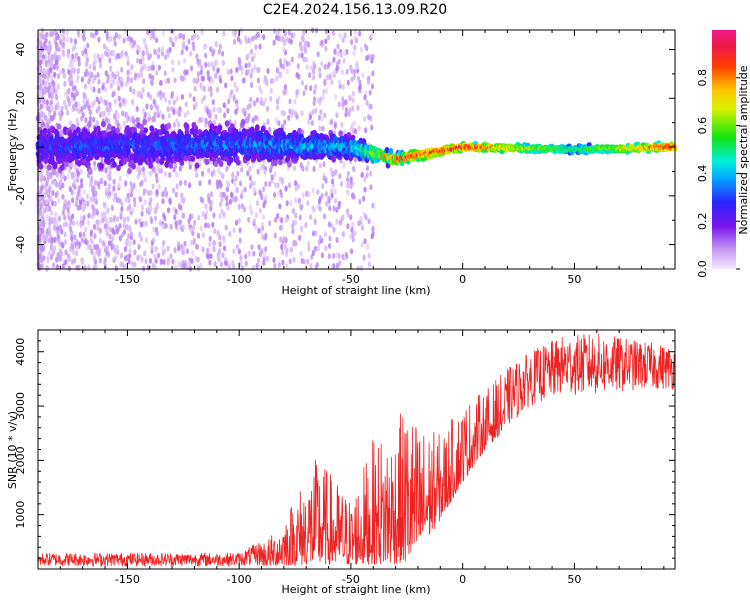 The image size is (750, 600). Describe the element at coordinates (355, 10) in the screenshot. I see `chart-title: C2E4.2024.156.13.09.R20` at that location.